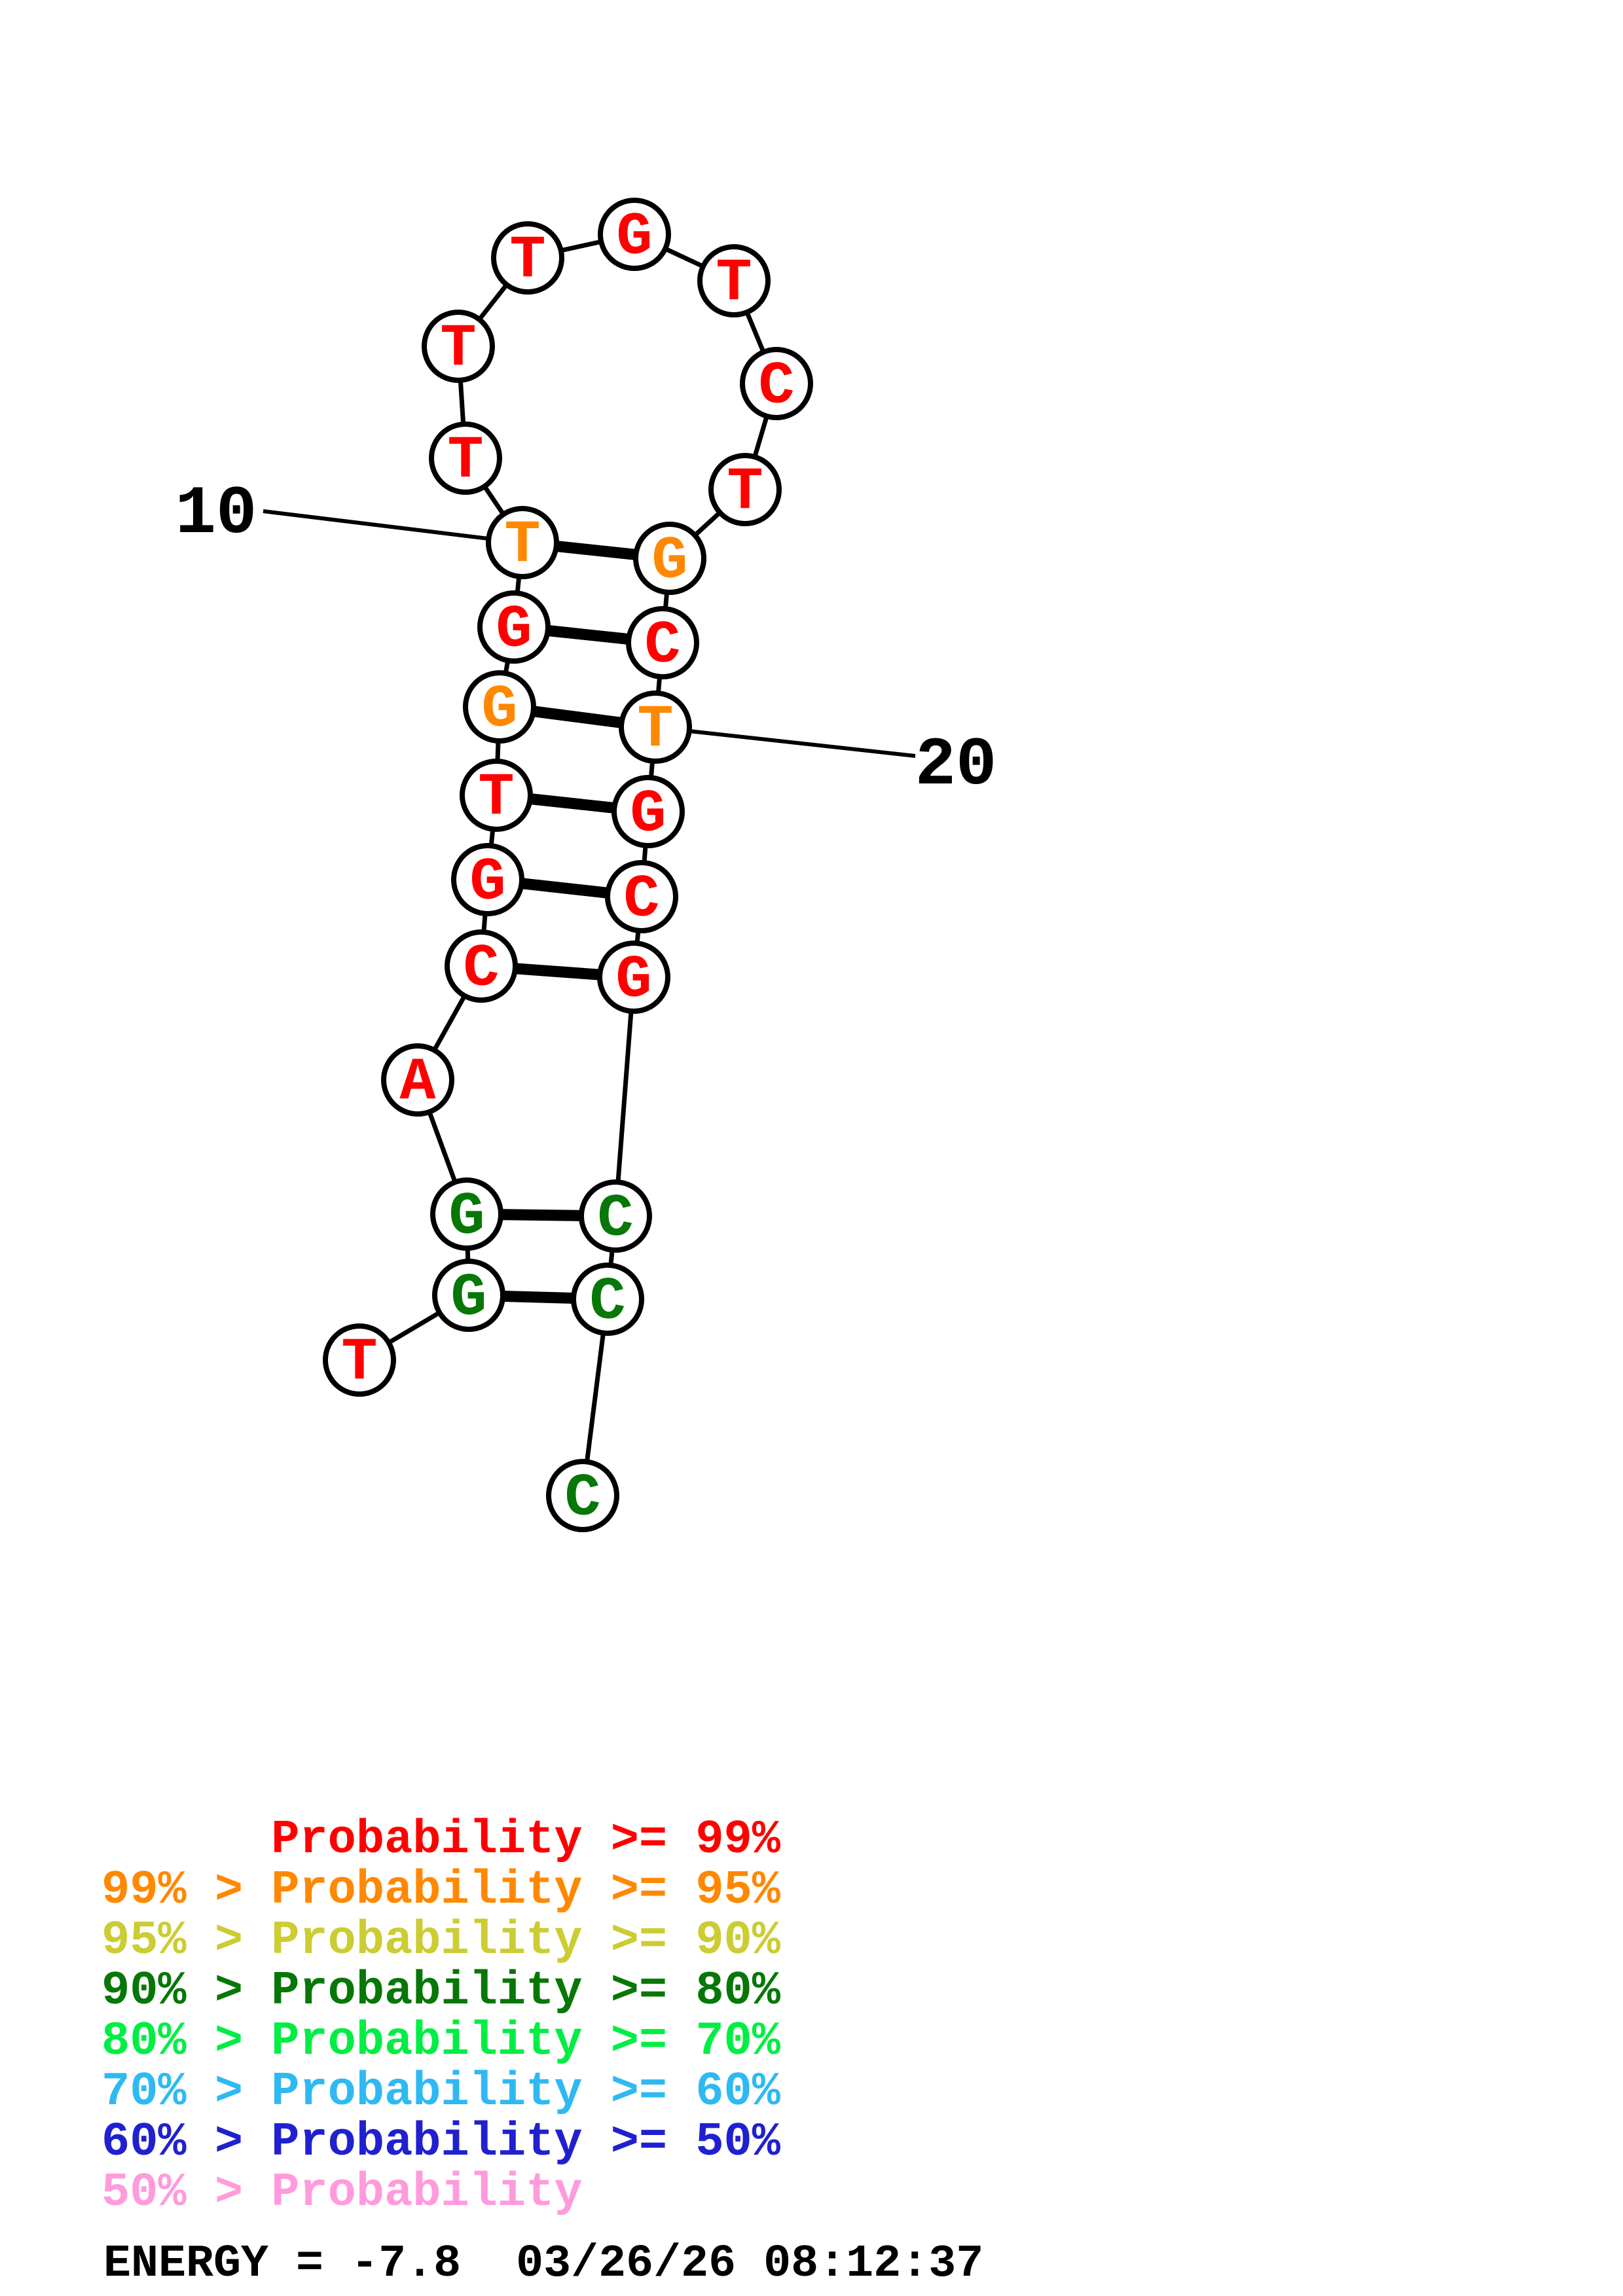 The image size is (1623, 2296). What do you see at coordinates (543, 2264) in the screenshot?
I see `energy-line: ENERGY = -7.8 03/26/26 08:12:37` at bounding box center [543, 2264].